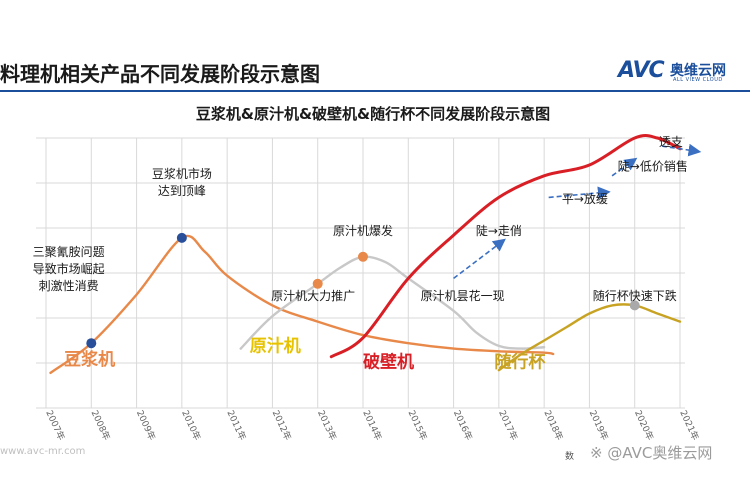  I want to click on series-name-label: 随行杯, so click(519, 362).